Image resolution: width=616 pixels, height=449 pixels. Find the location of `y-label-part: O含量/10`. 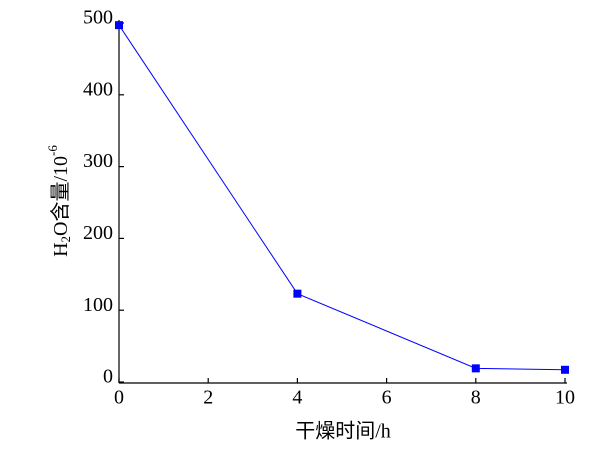

y-label-part: O含量/10 is located at coordinates (60, 196).